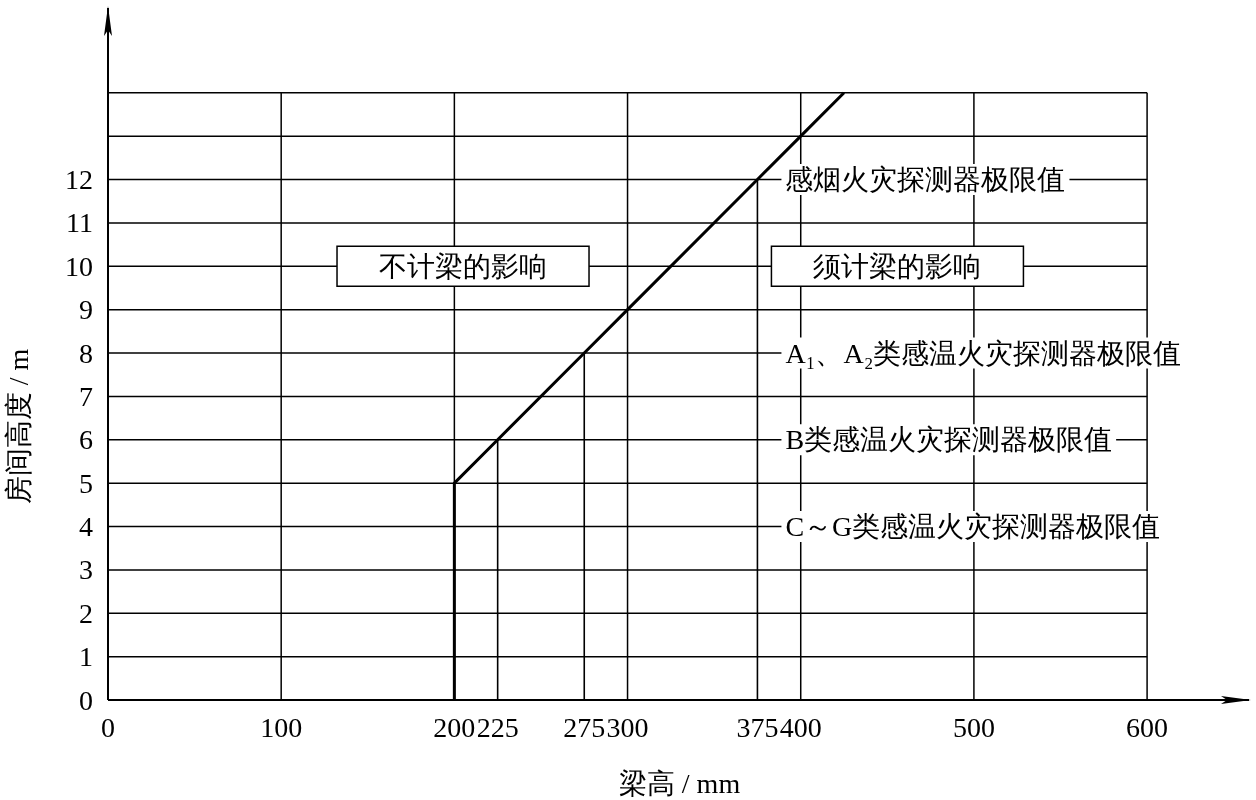 The height and width of the screenshot is (800, 1256). I want to click on y-tick-label: 5, so click(86, 483).